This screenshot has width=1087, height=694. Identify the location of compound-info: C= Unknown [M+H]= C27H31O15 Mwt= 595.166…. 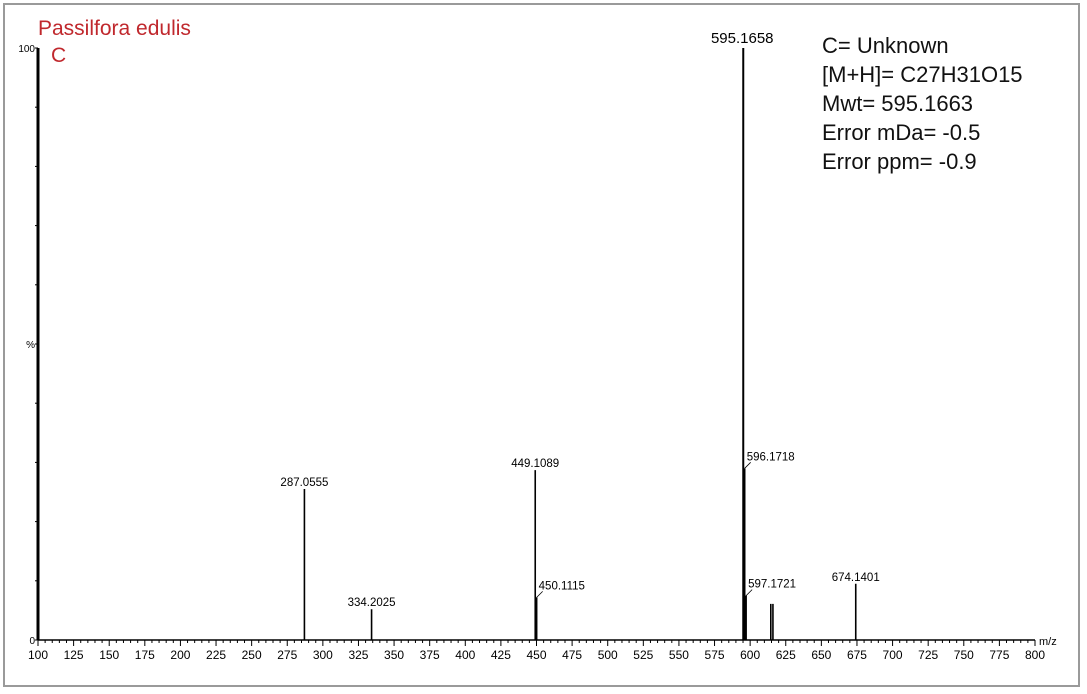
(922, 103).